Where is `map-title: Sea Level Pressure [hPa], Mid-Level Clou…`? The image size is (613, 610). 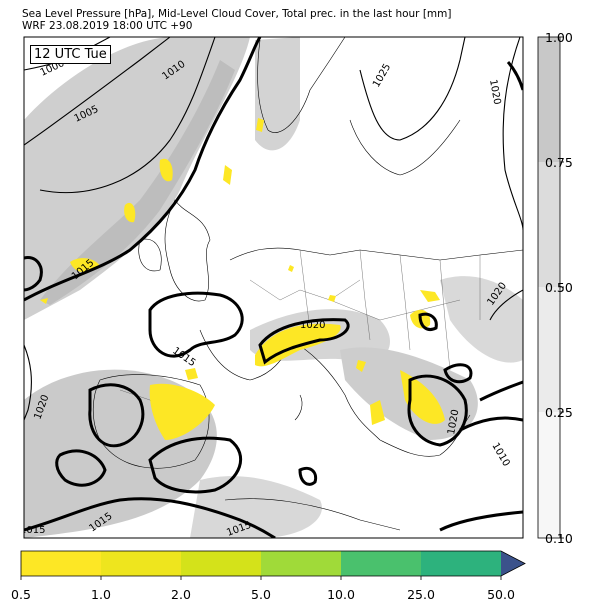
map-title: Sea Level Pressure [hPa], Mid-Level Clou… is located at coordinates (237, 14).